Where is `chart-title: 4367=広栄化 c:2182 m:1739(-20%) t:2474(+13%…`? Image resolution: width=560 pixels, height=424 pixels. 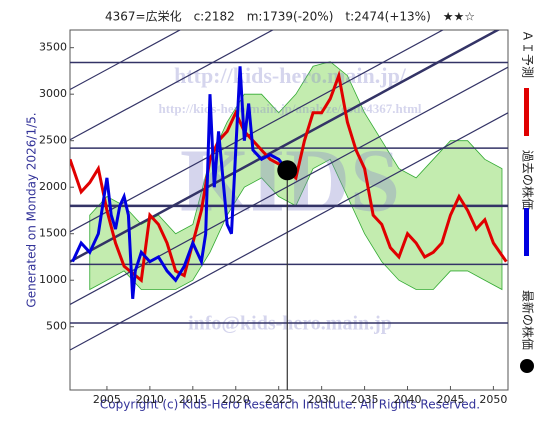
chart-title: 4367=広栄化 c:2182 m:1739(-20%) t:2474(+13%… is located at coordinates (290, 17).